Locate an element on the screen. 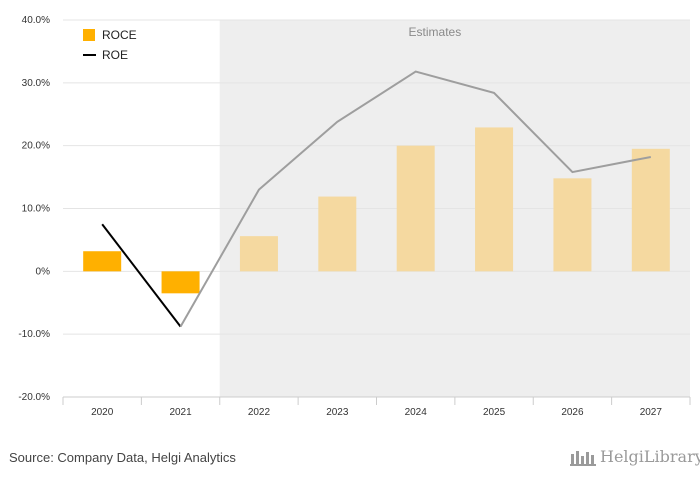  x-tick-label: 2022 is located at coordinates (259, 412).